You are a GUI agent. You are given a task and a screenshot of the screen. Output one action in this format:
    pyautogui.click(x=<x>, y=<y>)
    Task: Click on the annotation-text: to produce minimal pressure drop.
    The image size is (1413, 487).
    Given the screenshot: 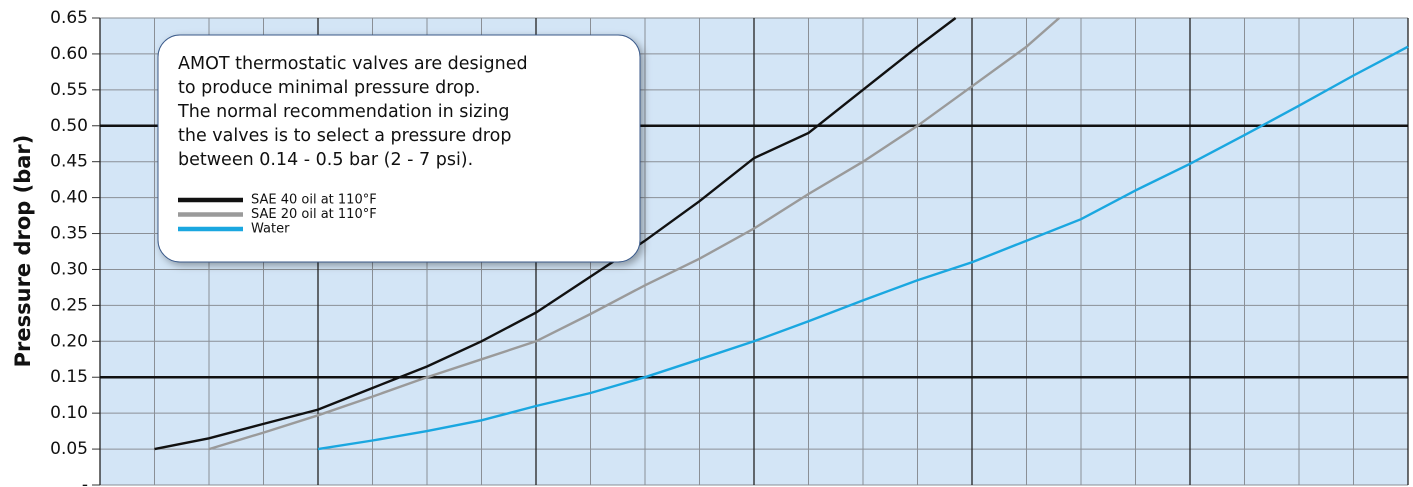 What is the action you would take?
    pyautogui.click(x=329, y=88)
    